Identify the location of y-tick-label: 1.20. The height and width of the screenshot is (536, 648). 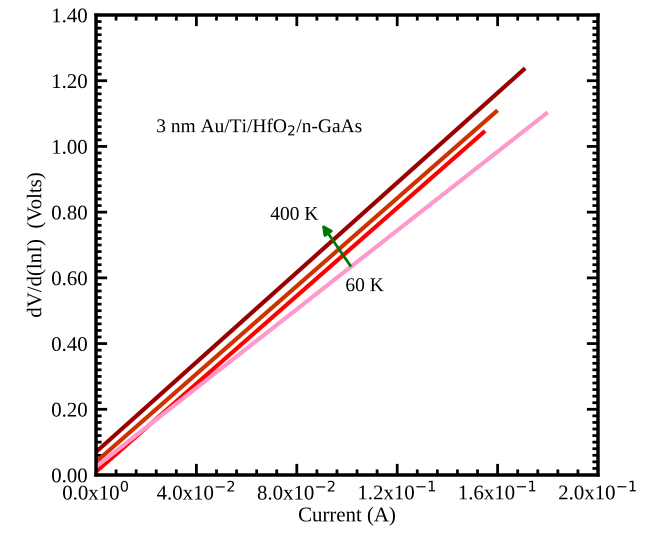
(70, 81).